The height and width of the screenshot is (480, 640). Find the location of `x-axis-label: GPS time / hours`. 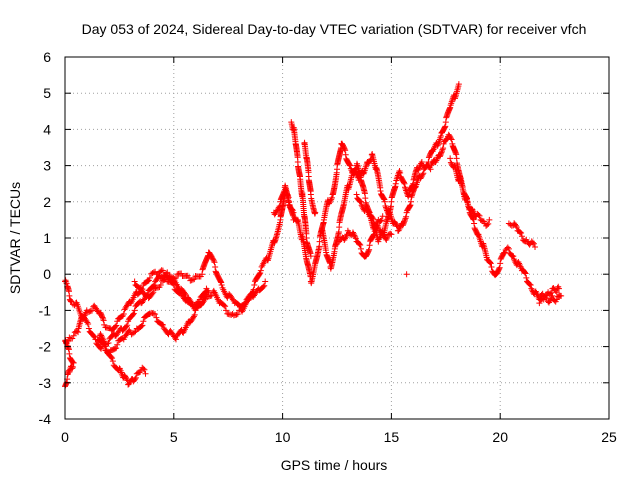

x-axis-label: GPS time / hours is located at coordinates (334, 465).